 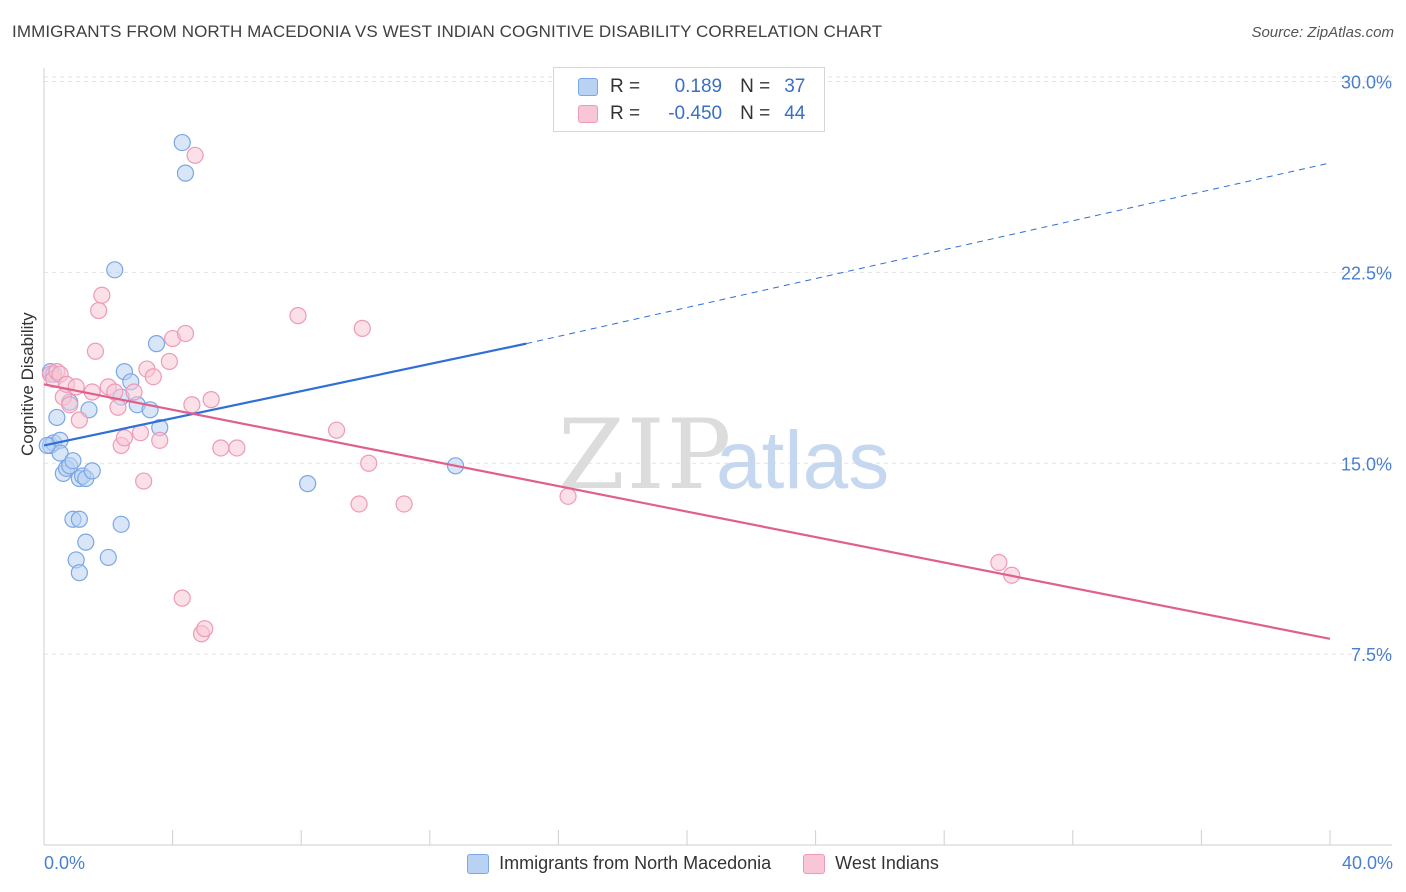 What do you see at coordinates (645, 455) in the screenshot?
I see `watermark-zip: ZIP` at bounding box center [645, 455].